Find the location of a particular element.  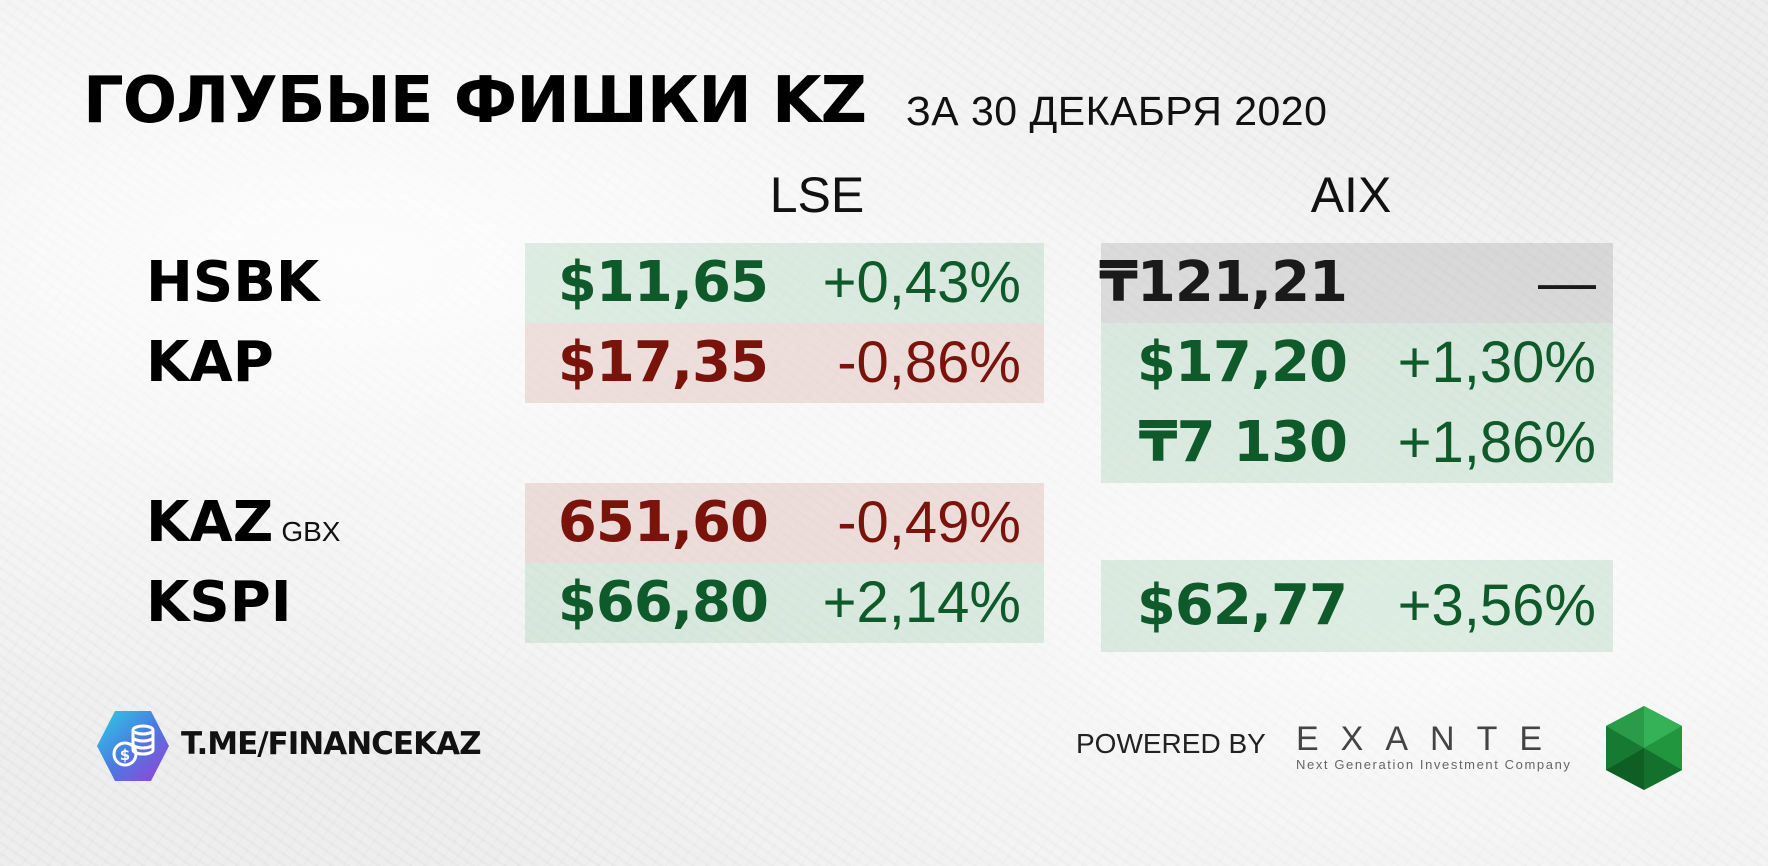

price-value: $66,80 is located at coordinates (663, 602).